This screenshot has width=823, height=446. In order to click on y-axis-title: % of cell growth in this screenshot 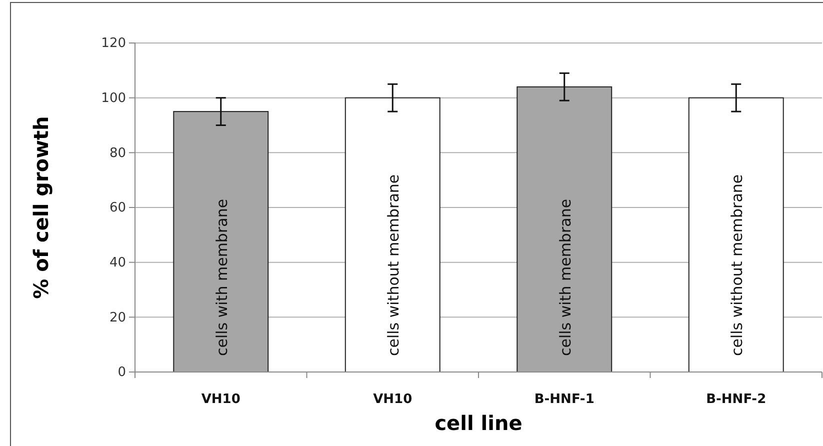, I will do `click(41, 207)`.